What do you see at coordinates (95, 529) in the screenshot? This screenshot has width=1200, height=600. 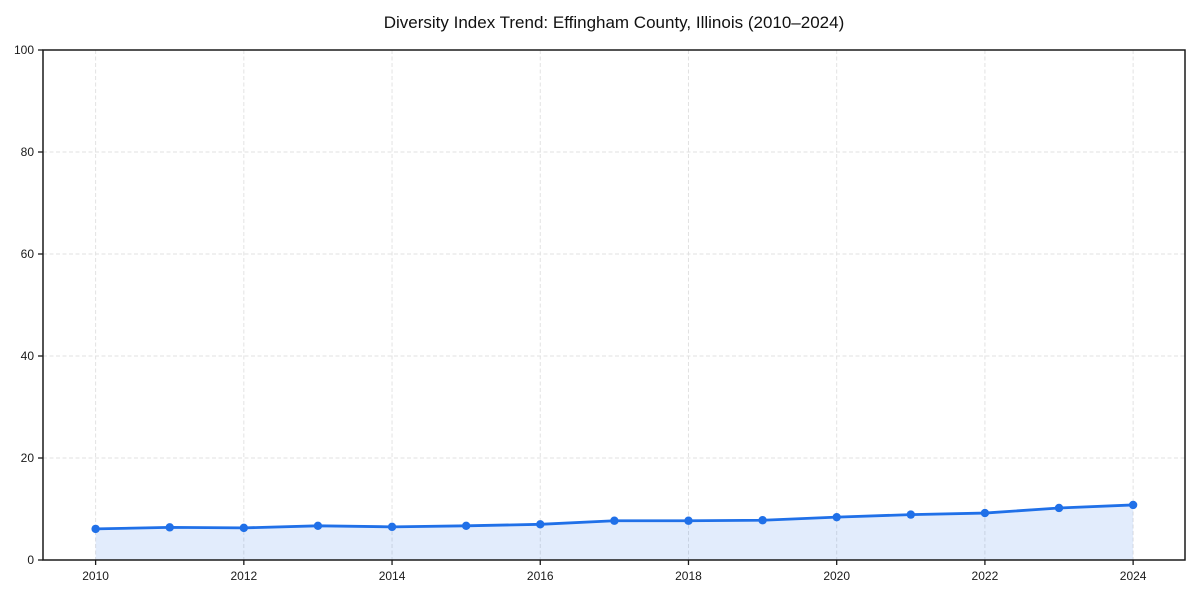 I see `data-point-2010` at bounding box center [95, 529].